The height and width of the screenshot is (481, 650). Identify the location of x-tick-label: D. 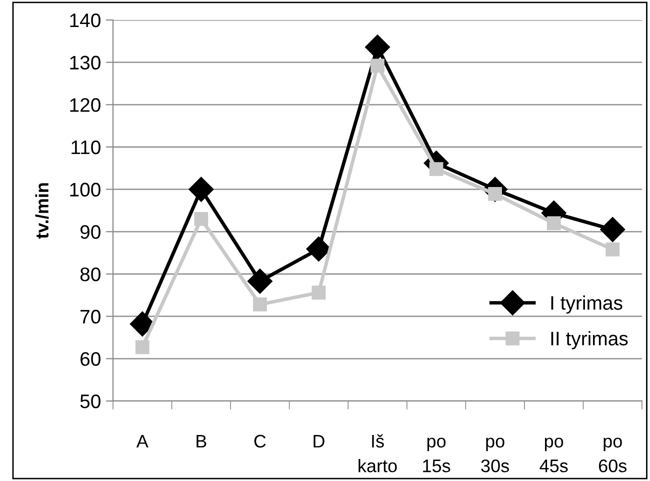
(319, 441).